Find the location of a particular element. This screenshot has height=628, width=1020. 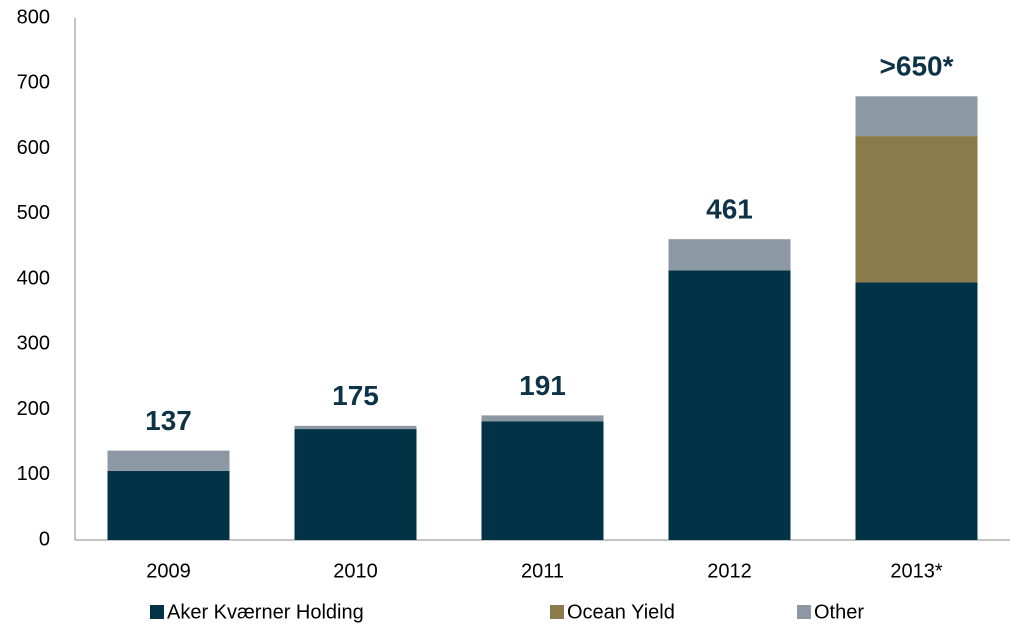

y-tick-label: 600 is located at coordinates (33, 148).